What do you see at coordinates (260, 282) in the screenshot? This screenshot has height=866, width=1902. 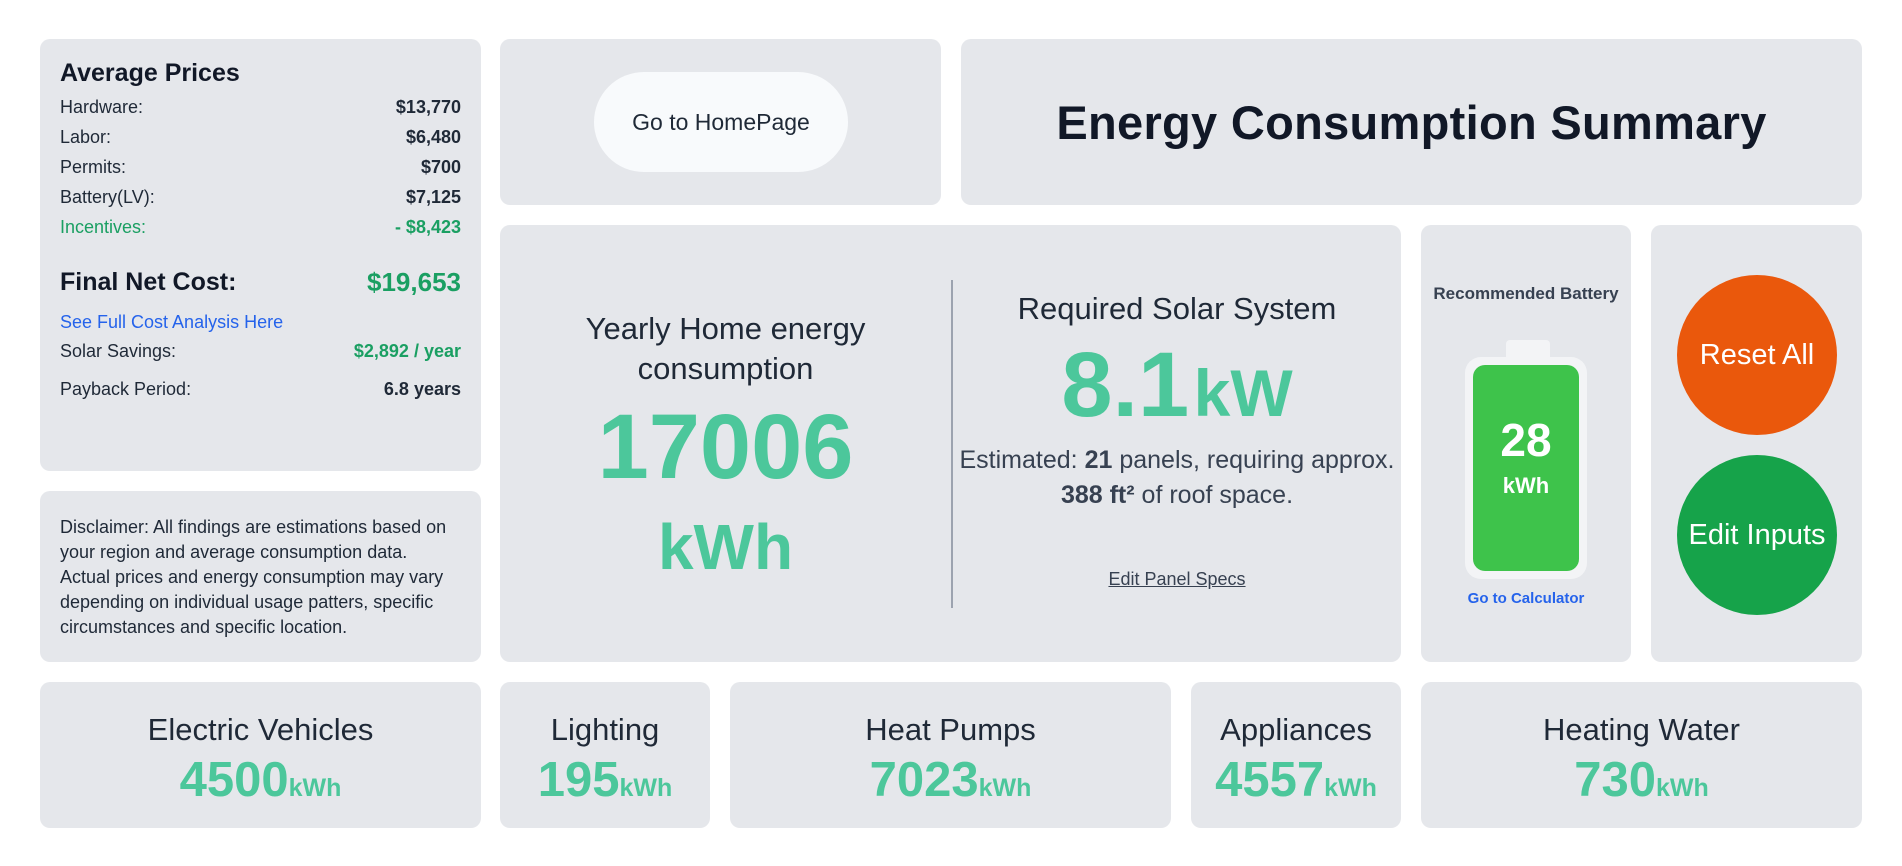 I see `final-net-cost-row: Final Net Cost: $19,653` at bounding box center [260, 282].